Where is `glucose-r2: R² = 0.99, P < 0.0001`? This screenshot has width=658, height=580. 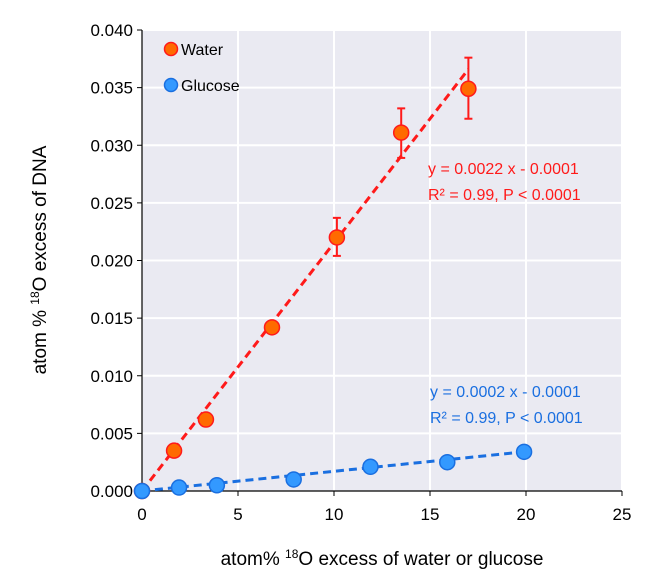
glucose-r2: R² = 0.99, P < 0.0001 is located at coordinates (506, 418).